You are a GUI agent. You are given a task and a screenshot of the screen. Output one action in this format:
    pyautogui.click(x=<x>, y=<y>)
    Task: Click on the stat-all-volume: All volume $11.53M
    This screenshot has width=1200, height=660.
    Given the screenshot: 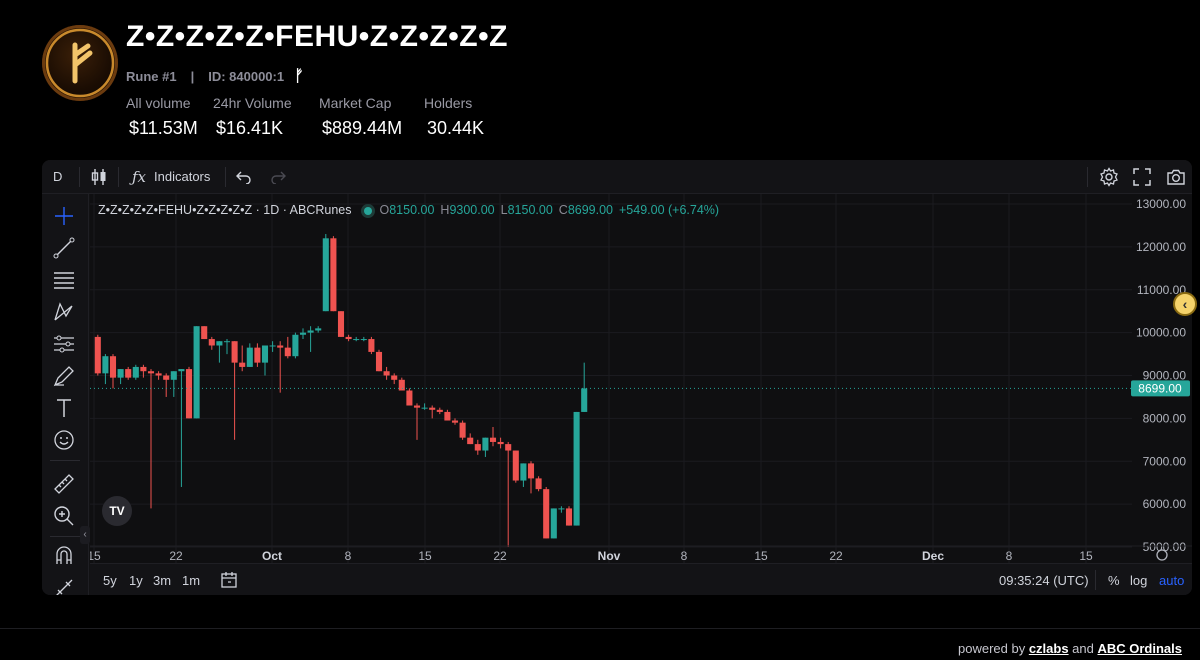 What is the action you would take?
    pyautogui.click(x=162, y=117)
    